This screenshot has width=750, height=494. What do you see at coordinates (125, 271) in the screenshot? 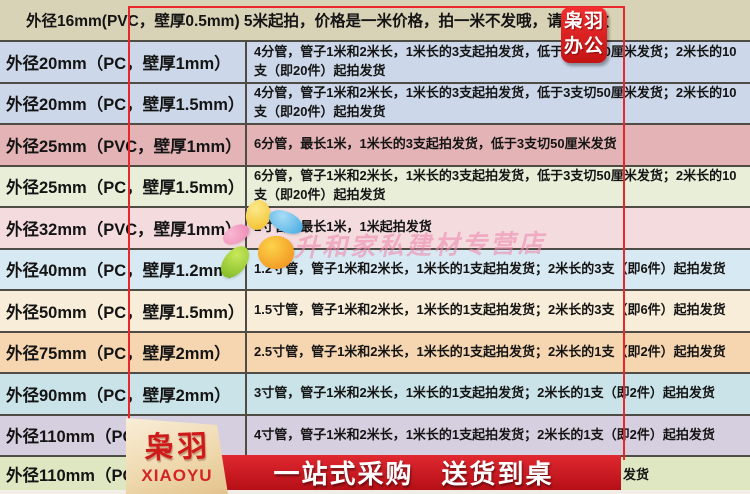
I see `spec-cell: 外径40mm（PC，壁厚1.2mm）` at bounding box center [125, 271].